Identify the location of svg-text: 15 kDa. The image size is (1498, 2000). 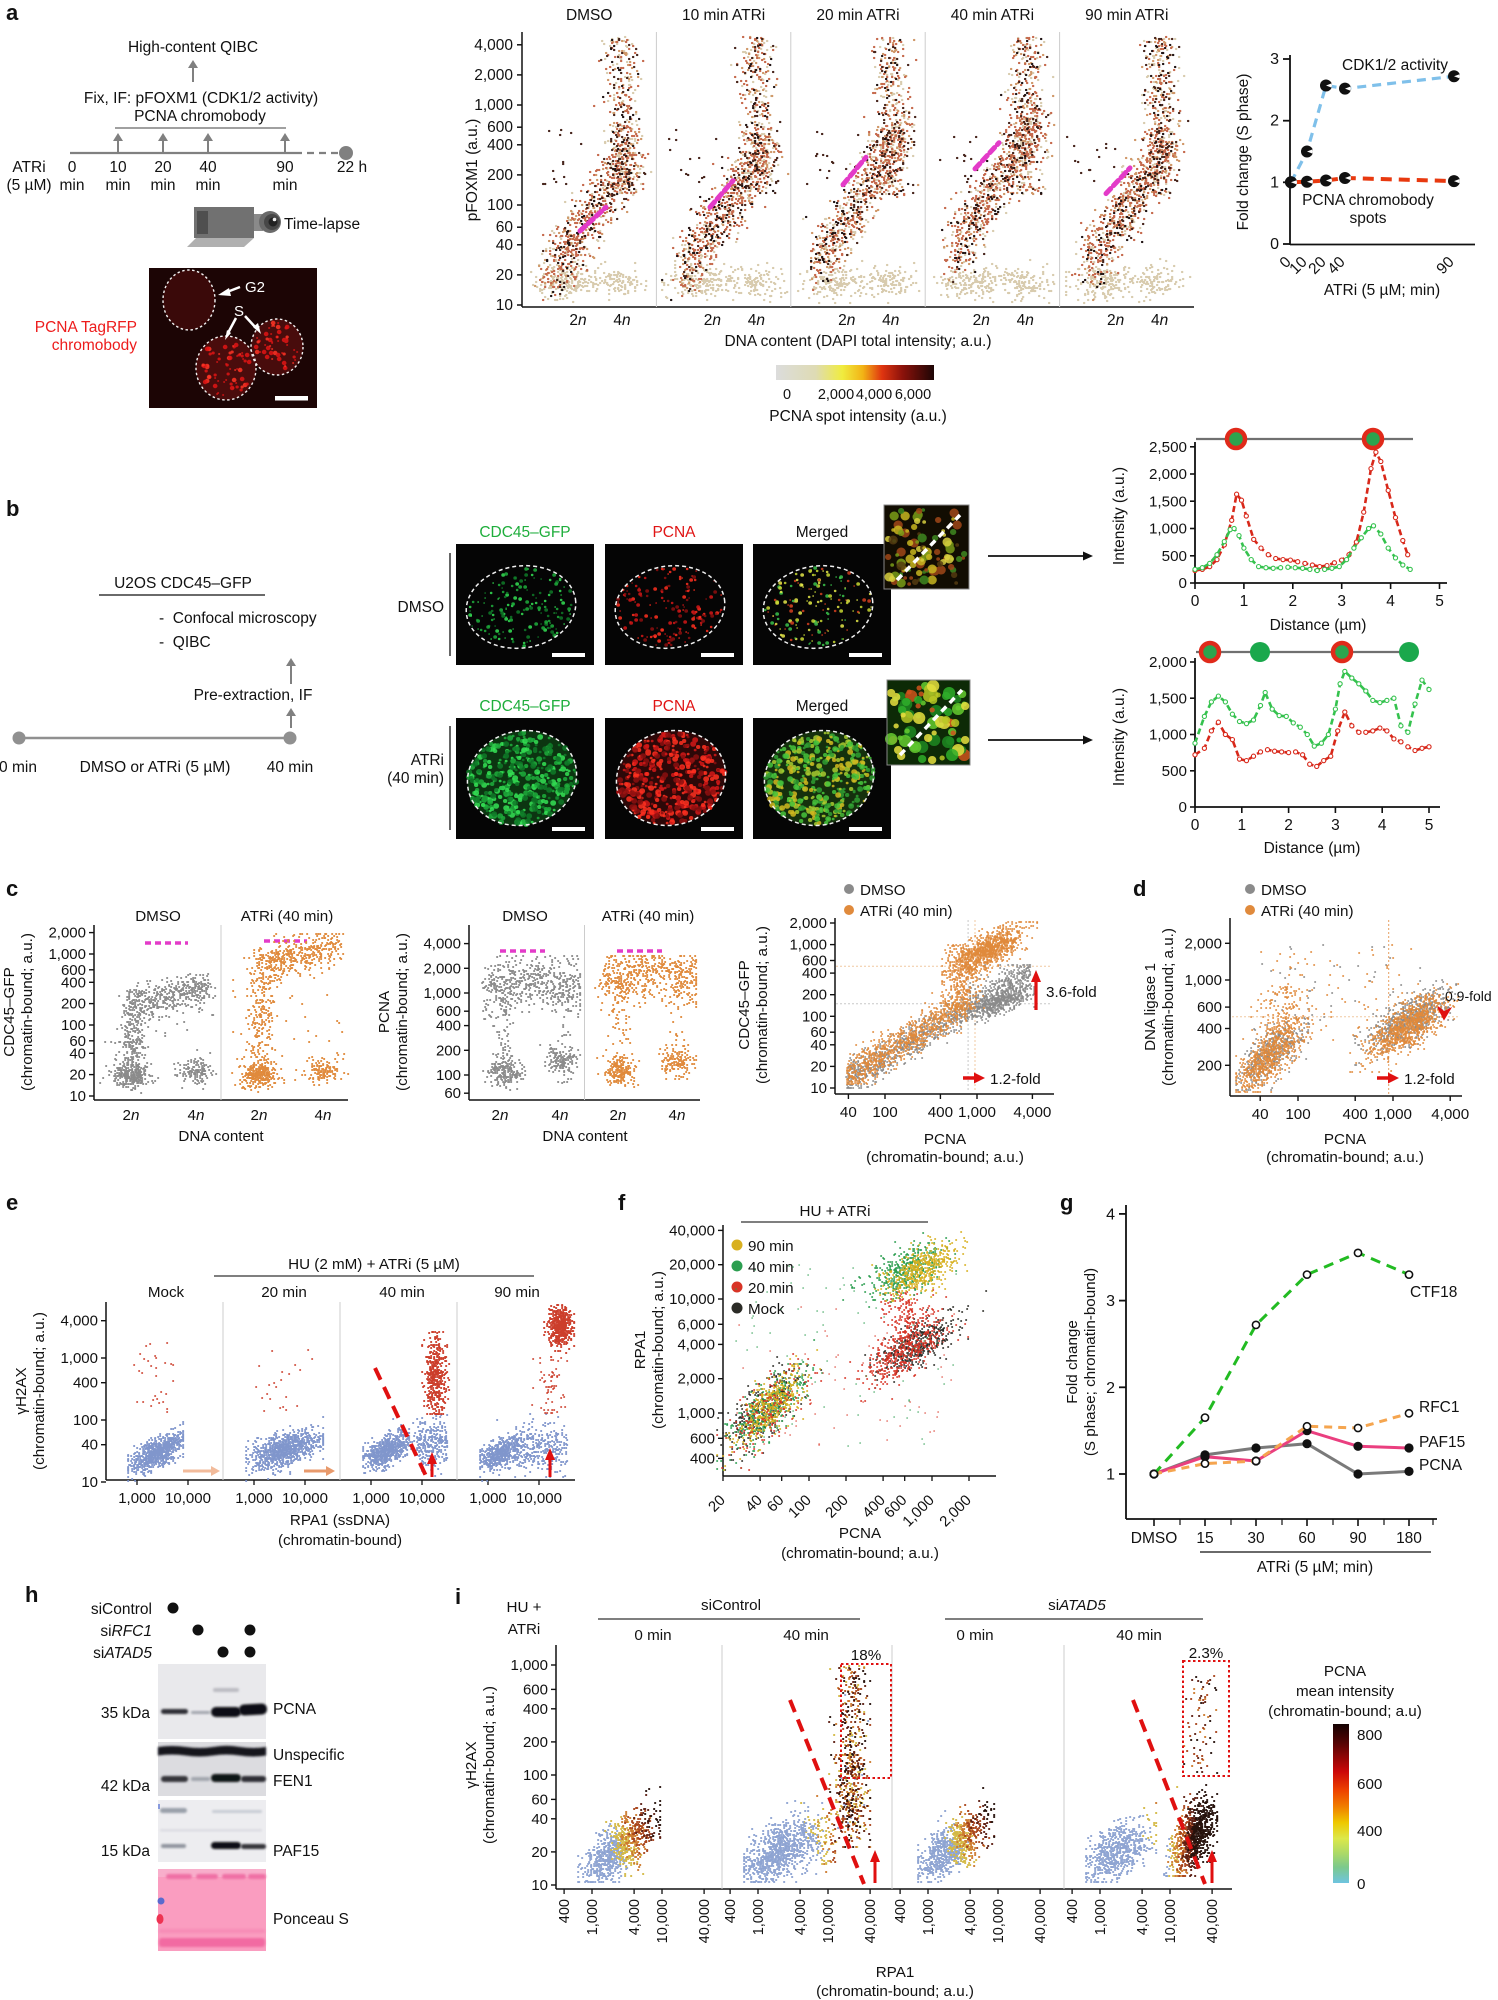
(125, 1851).